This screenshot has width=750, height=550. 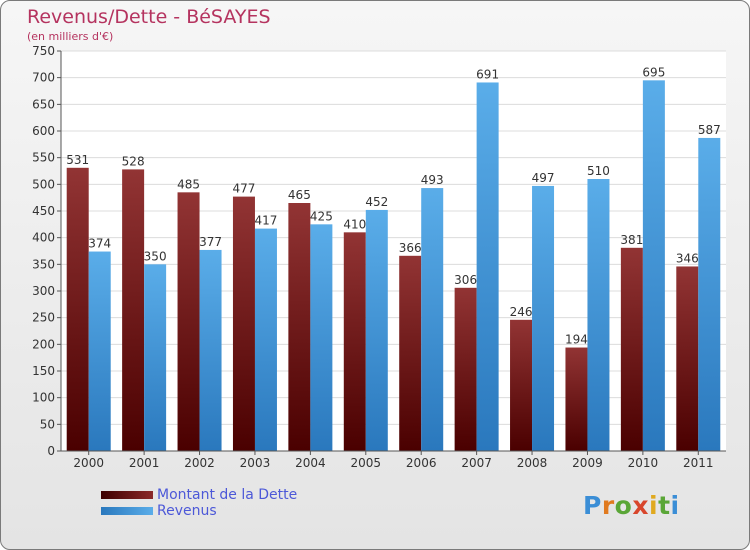 What do you see at coordinates (532, 463) in the screenshot?
I see `x-tick-label: 2008` at bounding box center [532, 463].